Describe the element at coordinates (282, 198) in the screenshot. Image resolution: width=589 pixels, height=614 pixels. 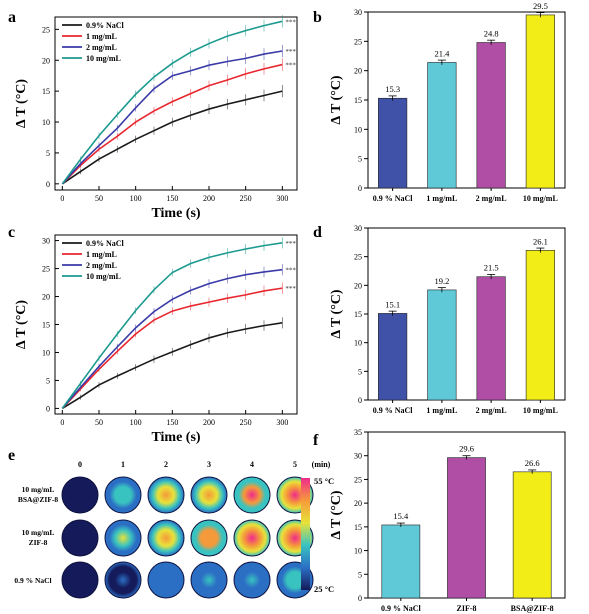
I see `x-tick-label: 300` at that location.